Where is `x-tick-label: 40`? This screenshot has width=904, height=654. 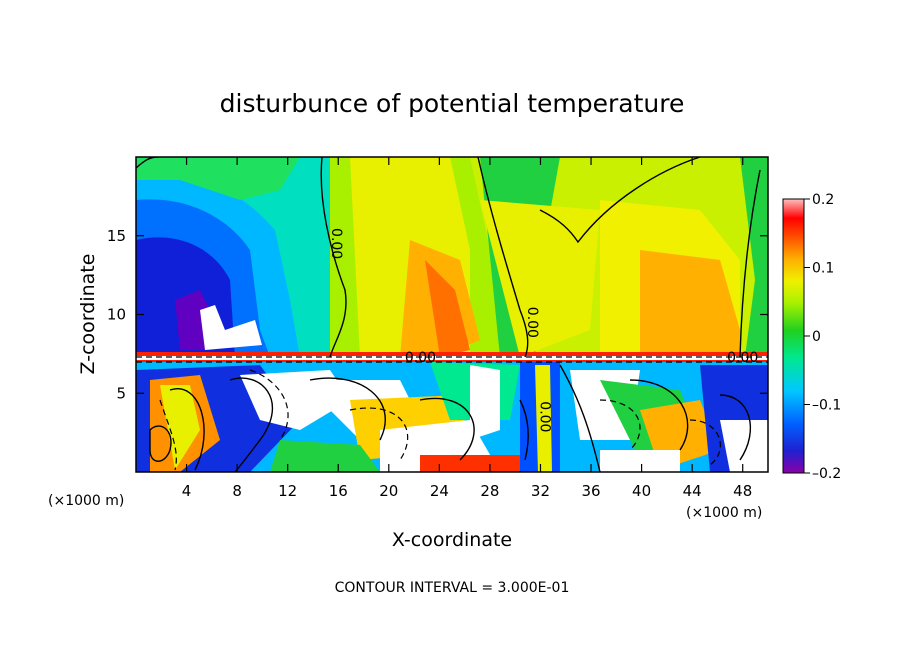 x-tick-label: 40 is located at coordinates (641, 491).